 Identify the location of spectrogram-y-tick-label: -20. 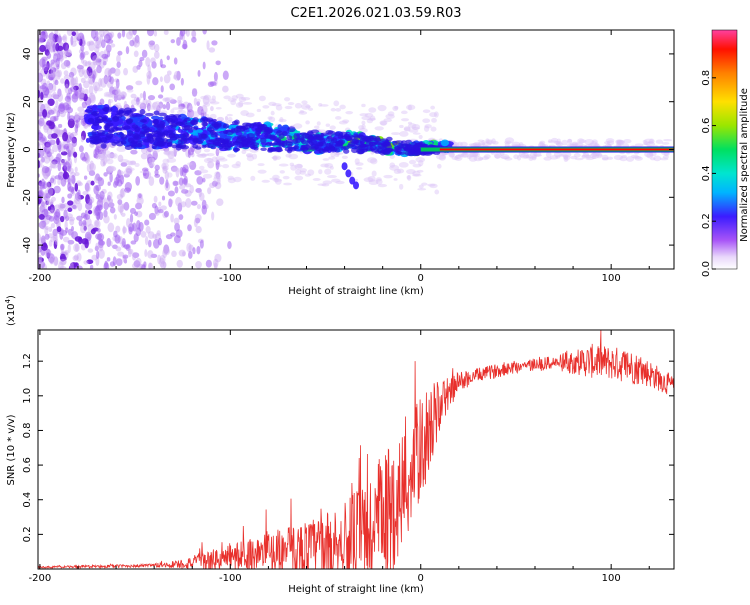
(27, 197).